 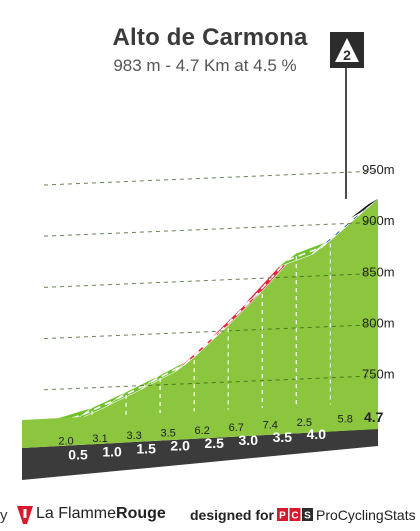 What do you see at coordinates (345, 420) in the screenshot?
I see `gradient-label-8: 5.8` at bounding box center [345, 420].